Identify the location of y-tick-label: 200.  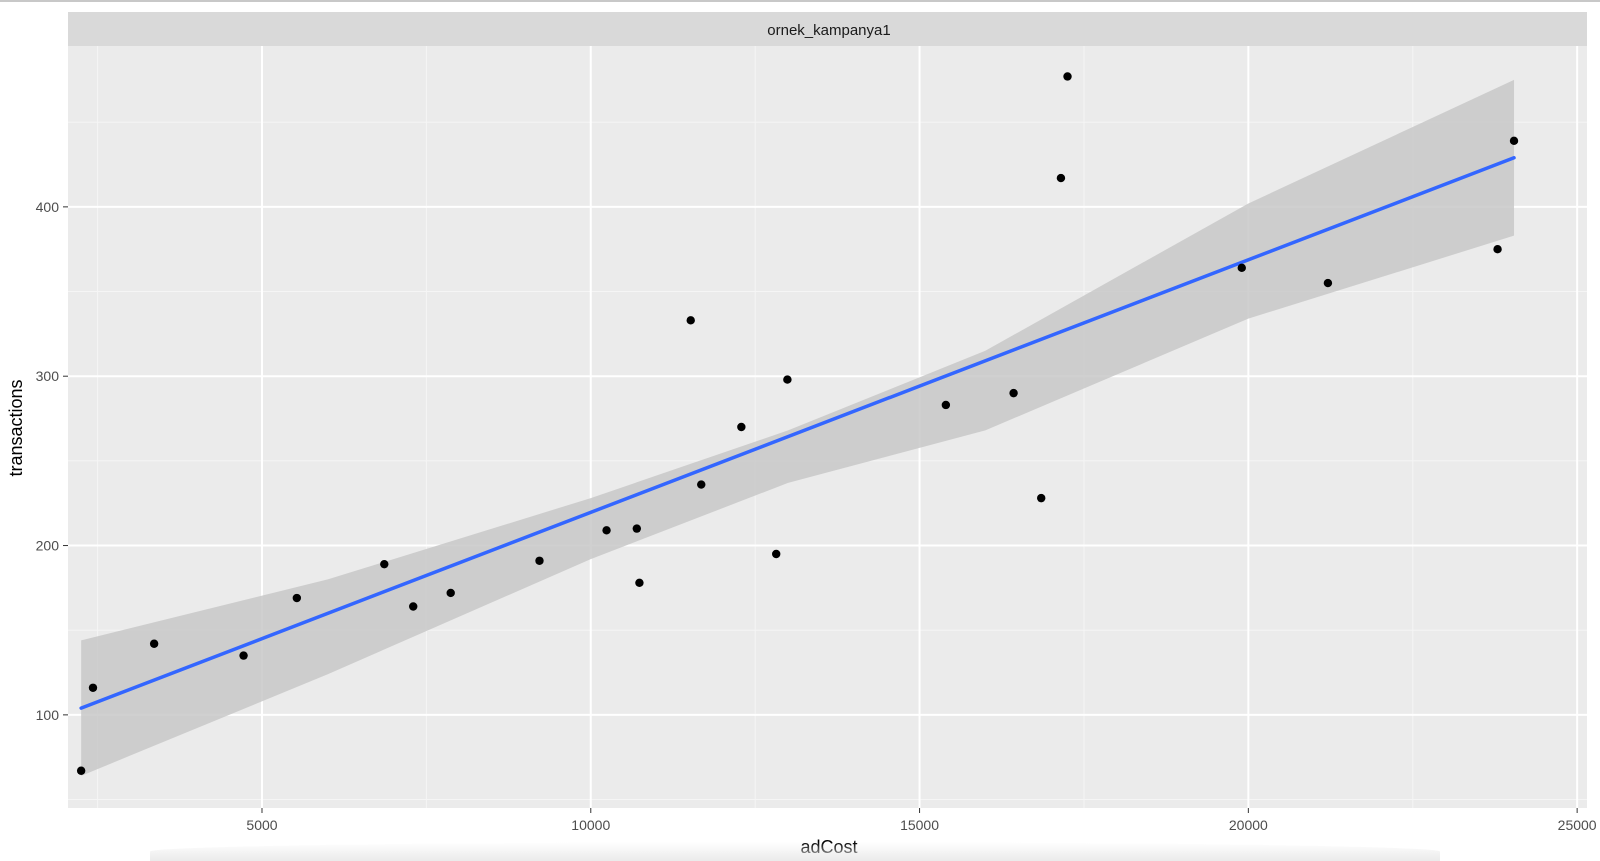
(48, 546).